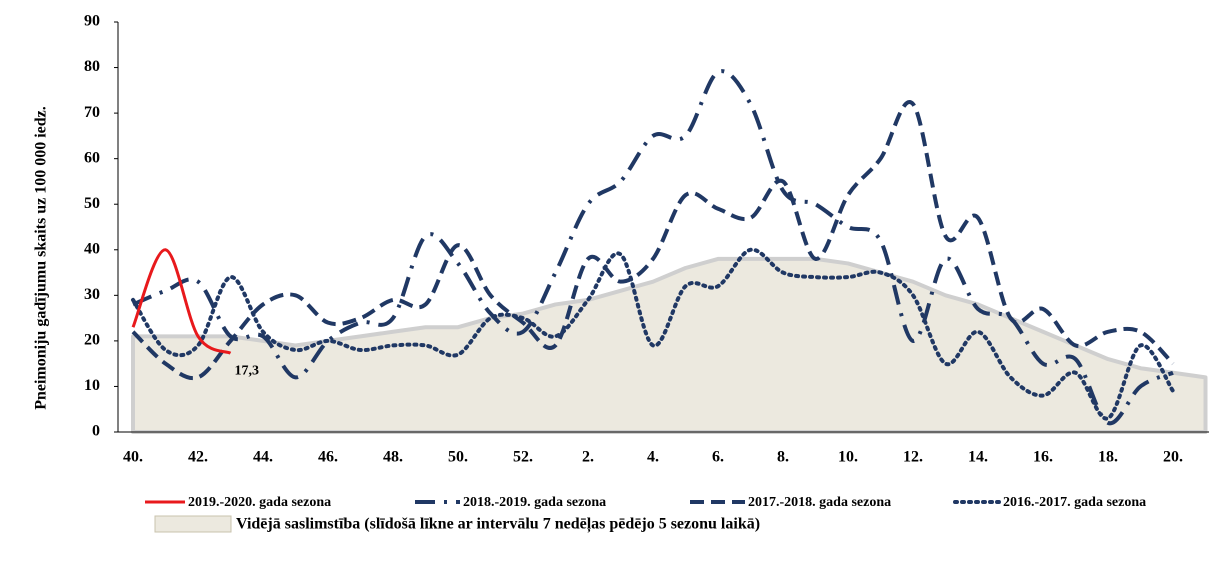 The width and height of the screenshot is (1209, 570). Describe the element at coordinates (198, 457) in the screenshot. I see `x-tick-label: 42.` at that location.